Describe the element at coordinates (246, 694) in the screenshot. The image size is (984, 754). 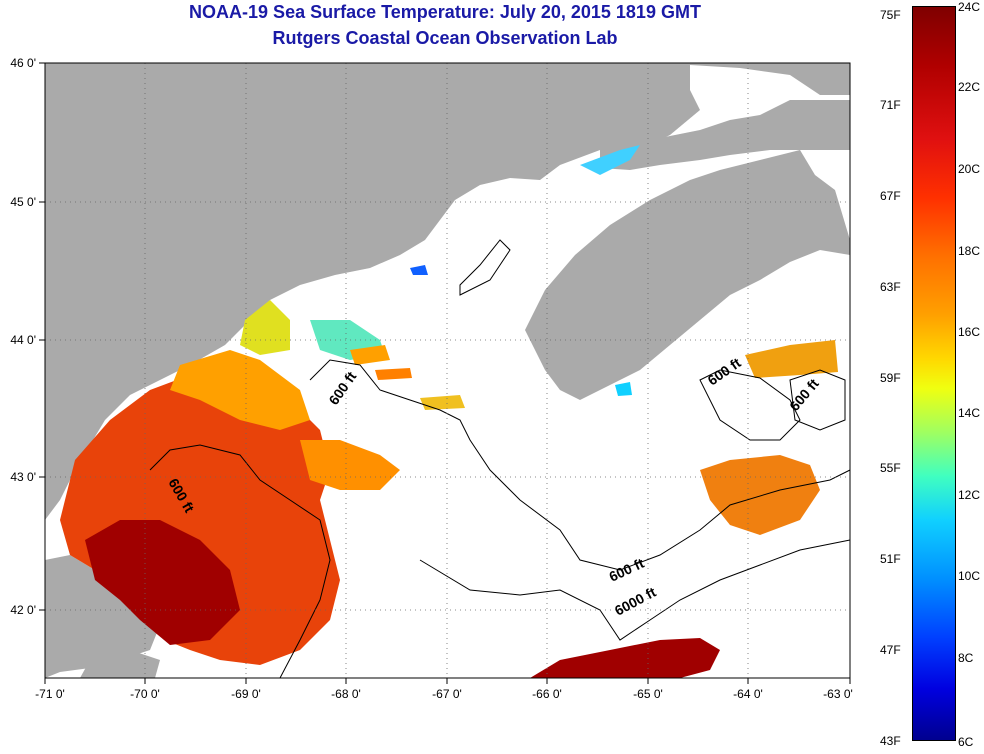
I see `lon-label: -69 0'` at that location.